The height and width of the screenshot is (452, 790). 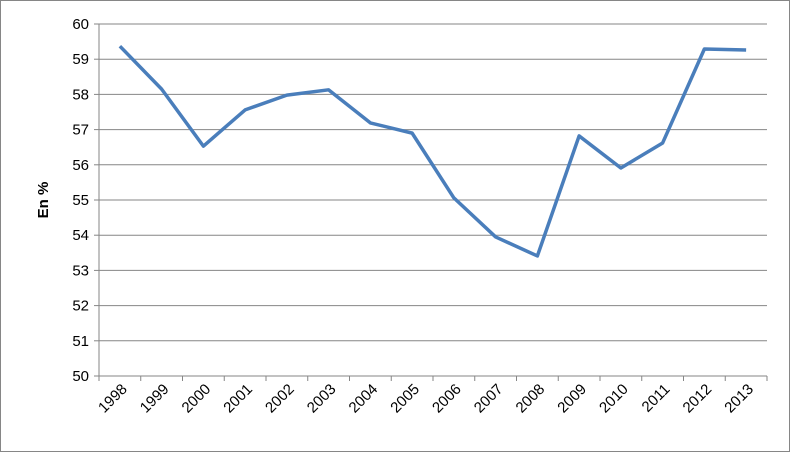 I want to click on y-tick-label: 59, so click(x=80, y=59).